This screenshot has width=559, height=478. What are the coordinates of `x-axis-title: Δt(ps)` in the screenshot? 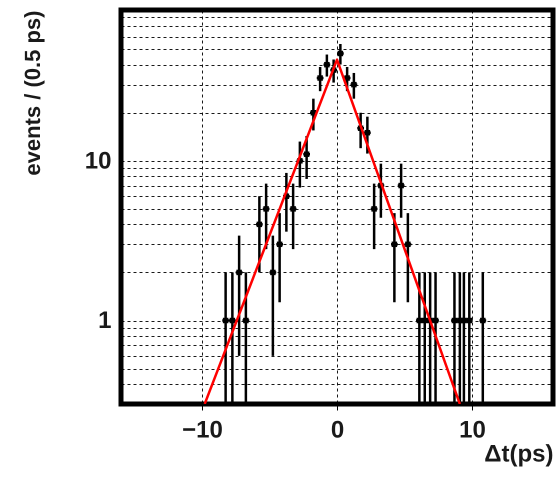 It's located at (519, 454).